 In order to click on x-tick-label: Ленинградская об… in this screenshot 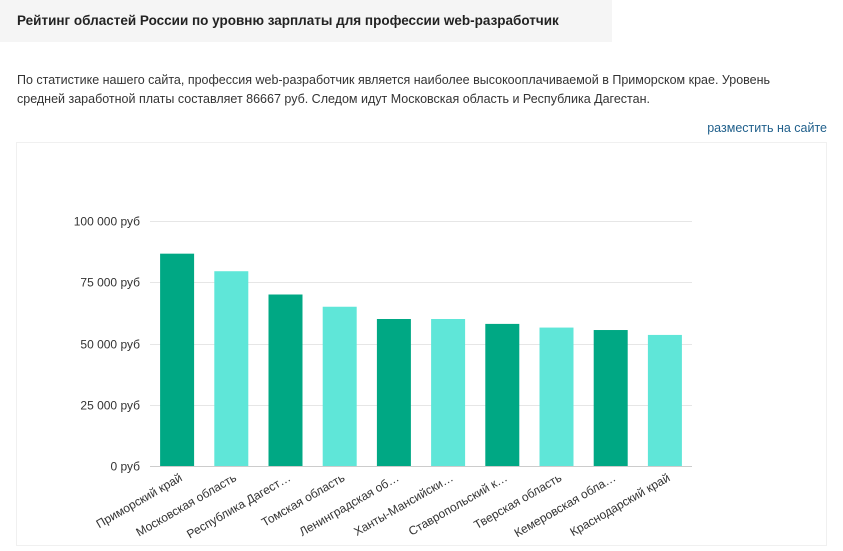, I will do `click(349, 504)`.